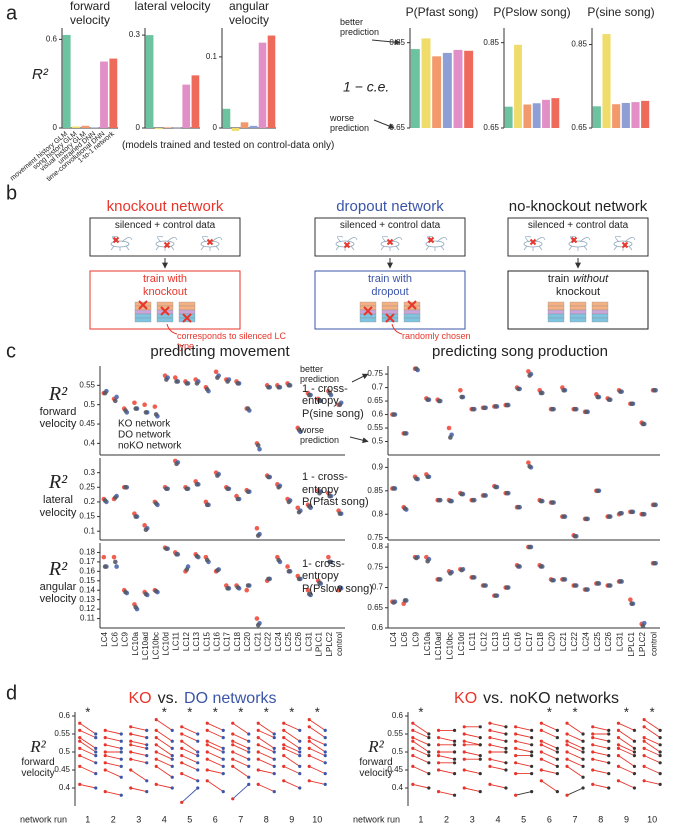 This screenshot has width=690, height=840. What do you see at coordinates (360, 27) in the screenshot?
I see `annotation: better prediction` at bounding box center [360, 27].